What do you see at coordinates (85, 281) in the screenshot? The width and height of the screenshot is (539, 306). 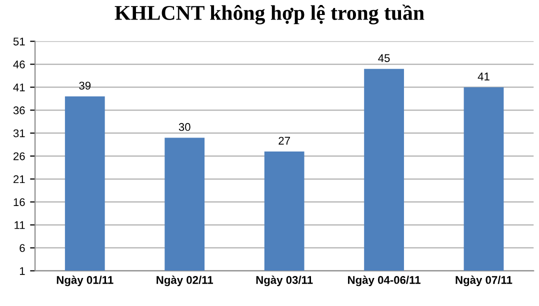 I see `x-tick-label: Ngày 01/11` at bounding box center [85, 281].